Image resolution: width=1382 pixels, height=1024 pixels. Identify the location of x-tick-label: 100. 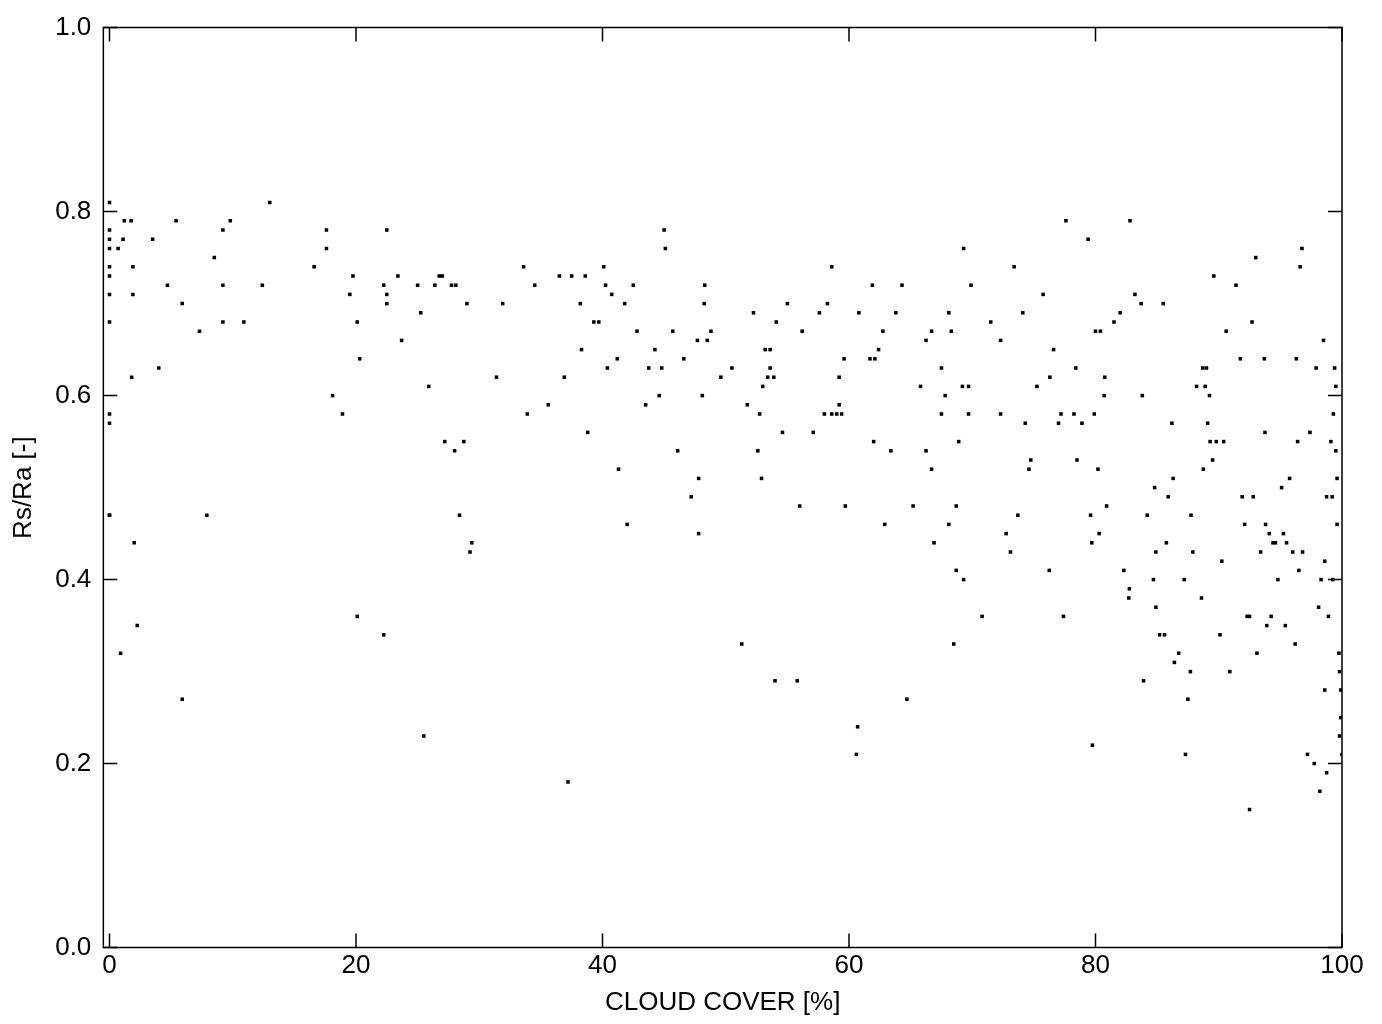
(1342, 964).